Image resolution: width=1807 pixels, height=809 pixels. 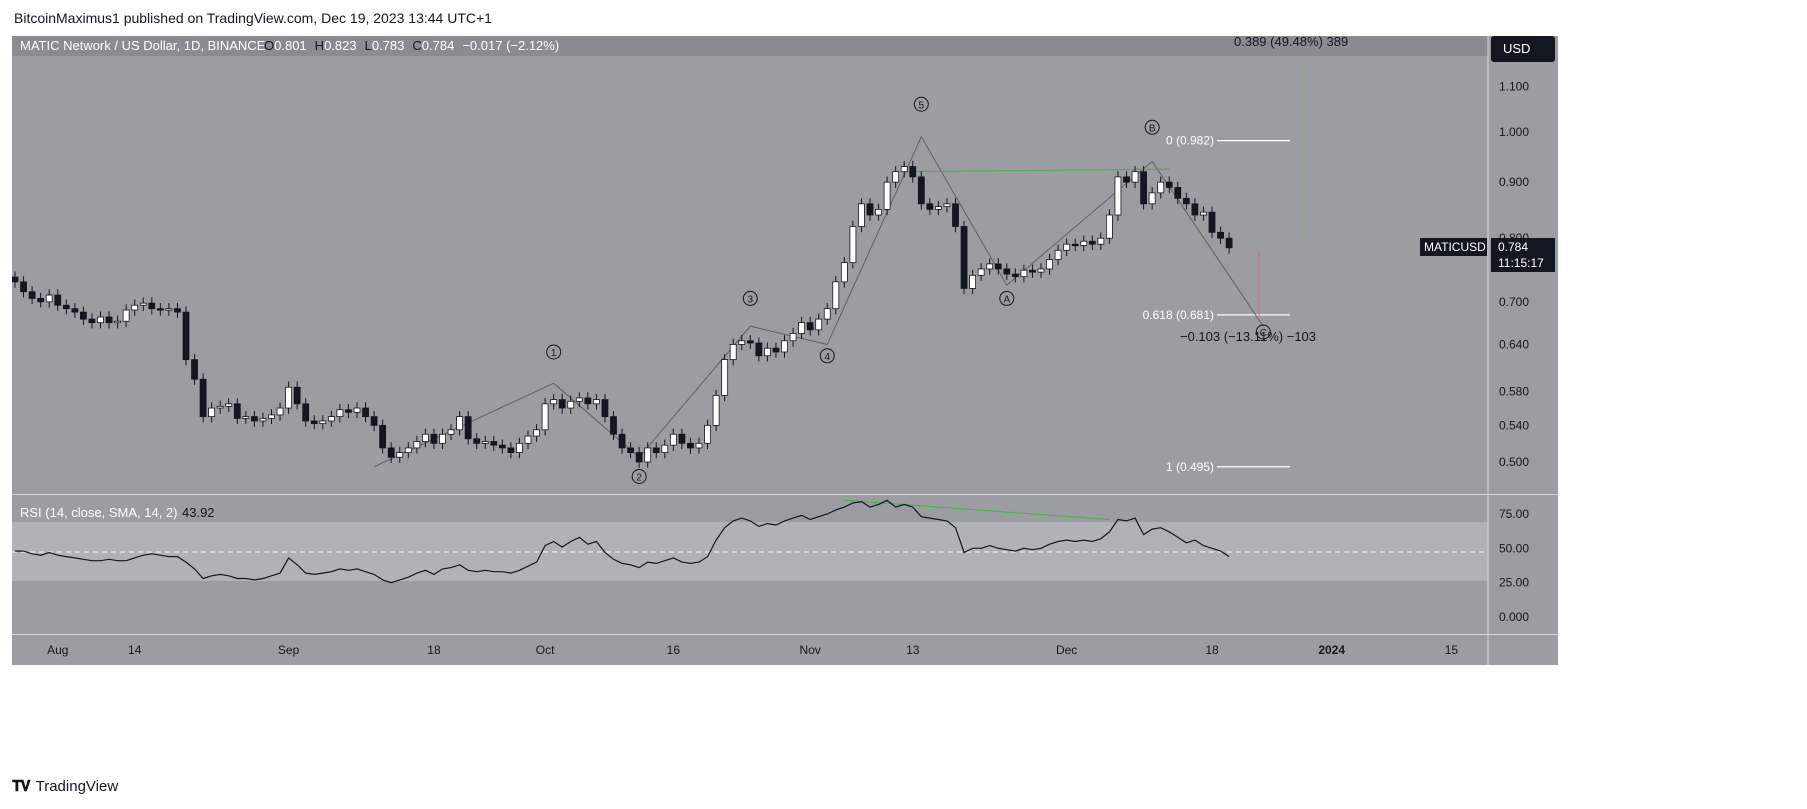 What do you see at coordinates (135, 650) in the screenshot?
I see `time-tick-label: 14` at bounding box center [135, 650].